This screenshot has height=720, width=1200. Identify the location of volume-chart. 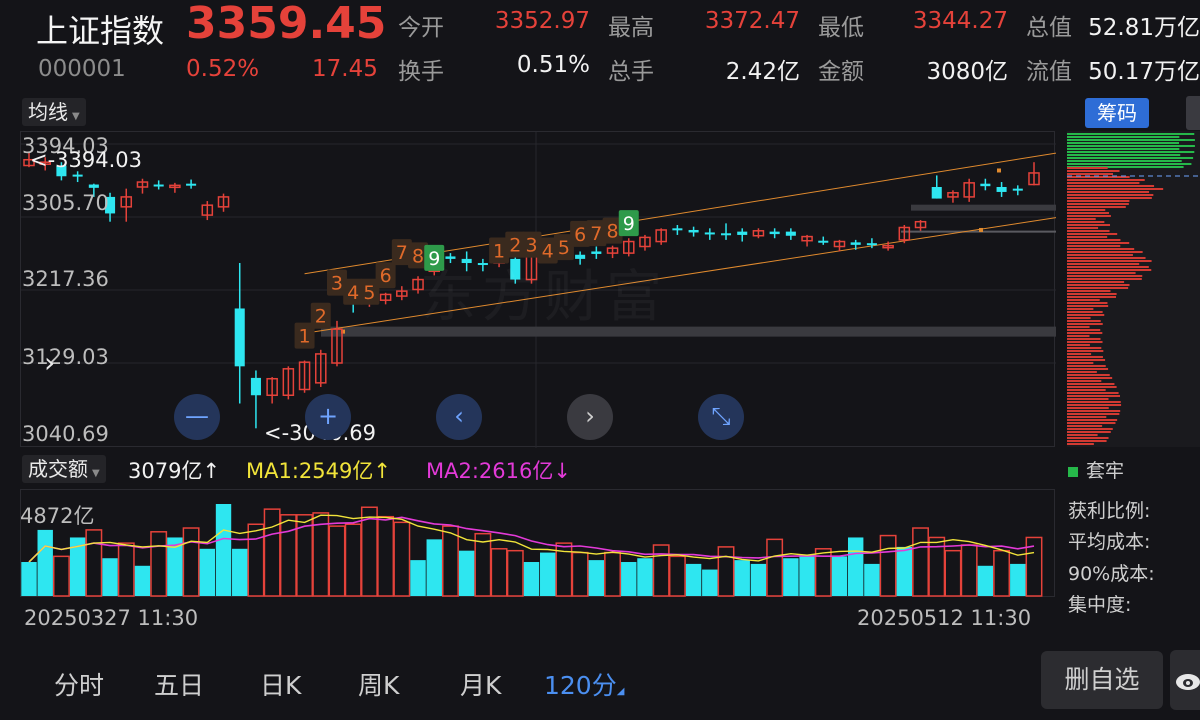
(537, 543).